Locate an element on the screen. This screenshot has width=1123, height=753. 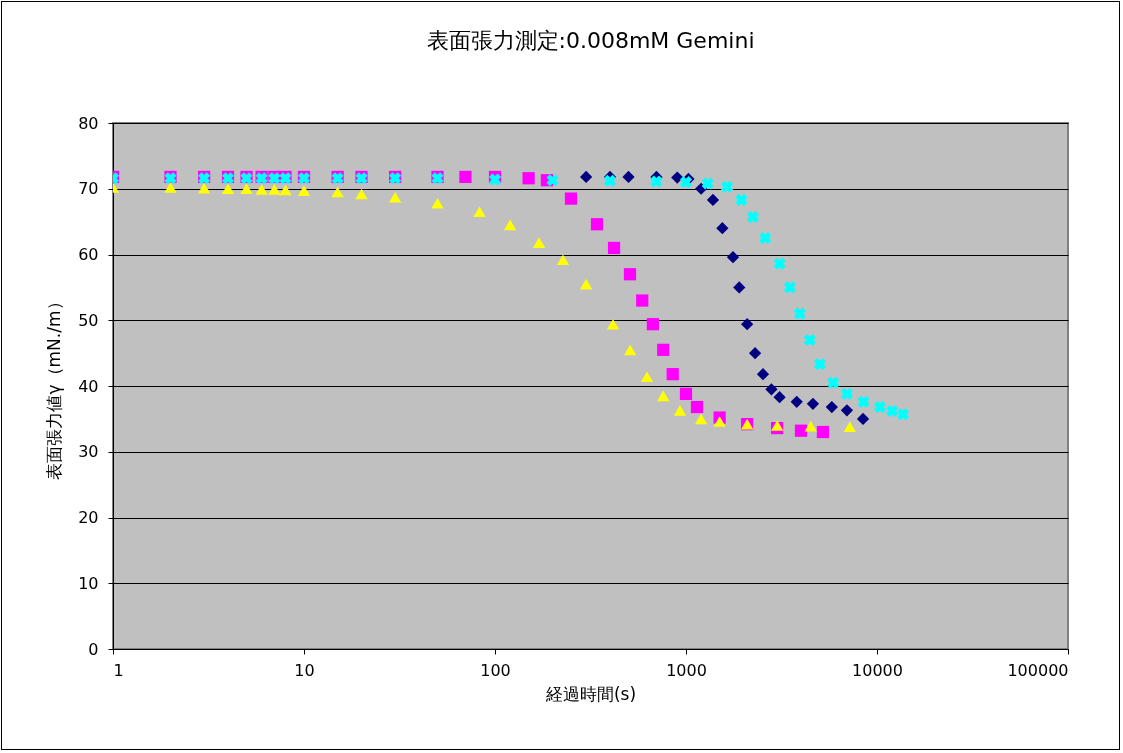
y-tick-label: 40 is located at coordinates (88, 386).